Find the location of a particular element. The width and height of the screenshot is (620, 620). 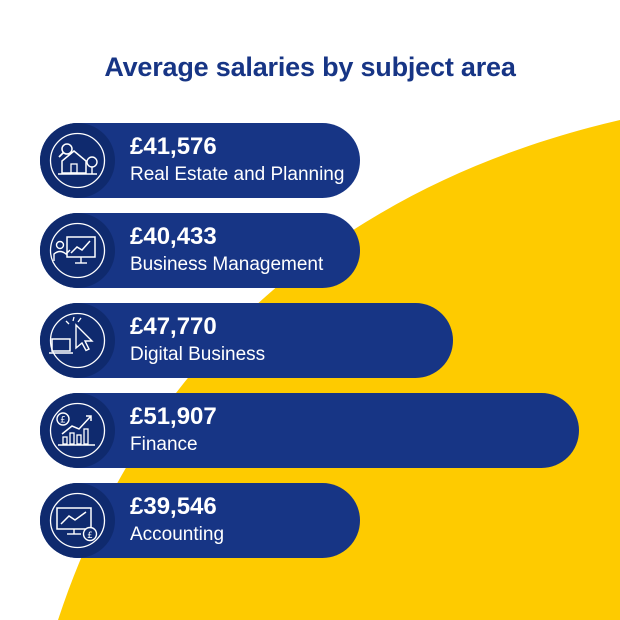

bar-real-estate-and-planning: £41,576 Real Estate and Planning is located at coordinates (200, 160).